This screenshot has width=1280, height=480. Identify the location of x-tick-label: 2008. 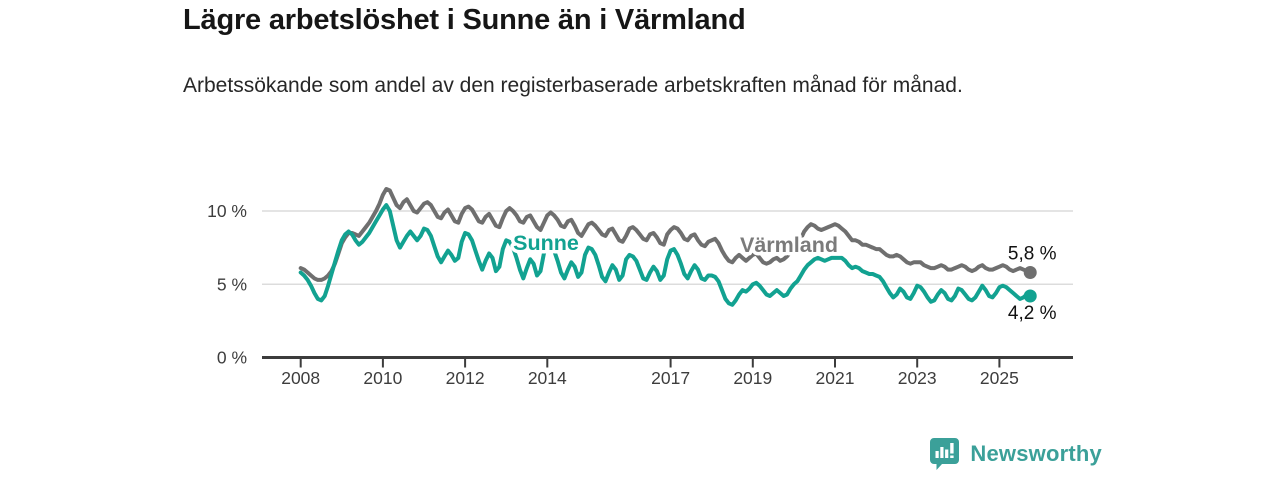
(300, 378).